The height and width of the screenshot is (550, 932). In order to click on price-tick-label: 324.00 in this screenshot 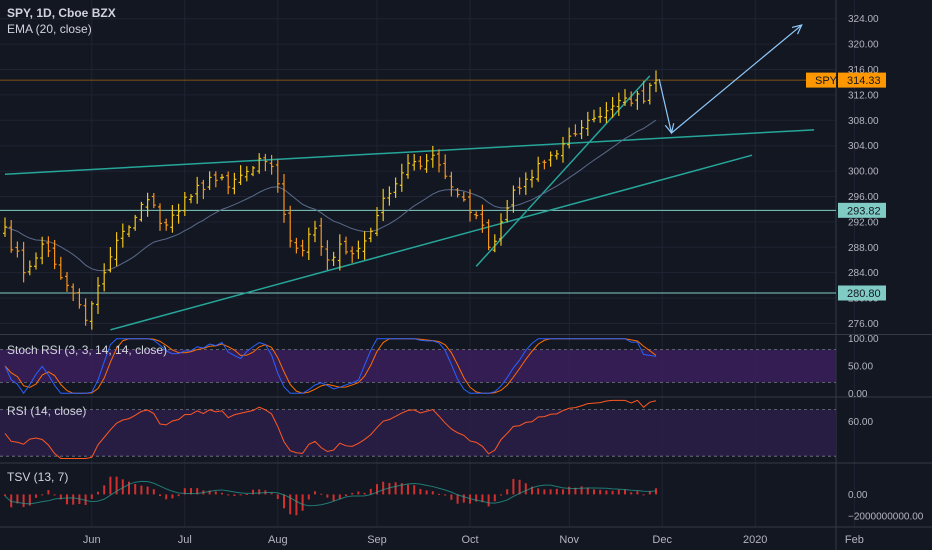, I will do `click(863, 19)`.